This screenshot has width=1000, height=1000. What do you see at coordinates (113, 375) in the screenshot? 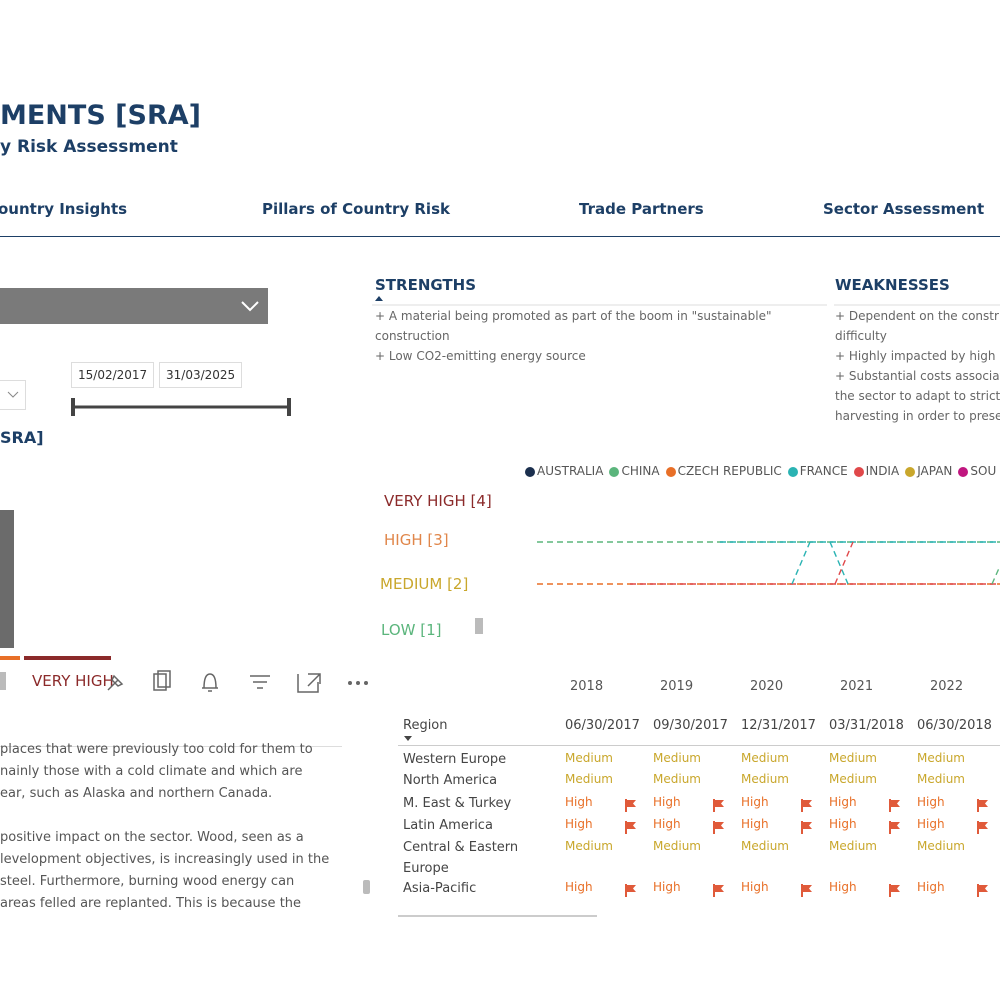
I see `start-date: 15/02/2017` at bounding box center [113, 375].